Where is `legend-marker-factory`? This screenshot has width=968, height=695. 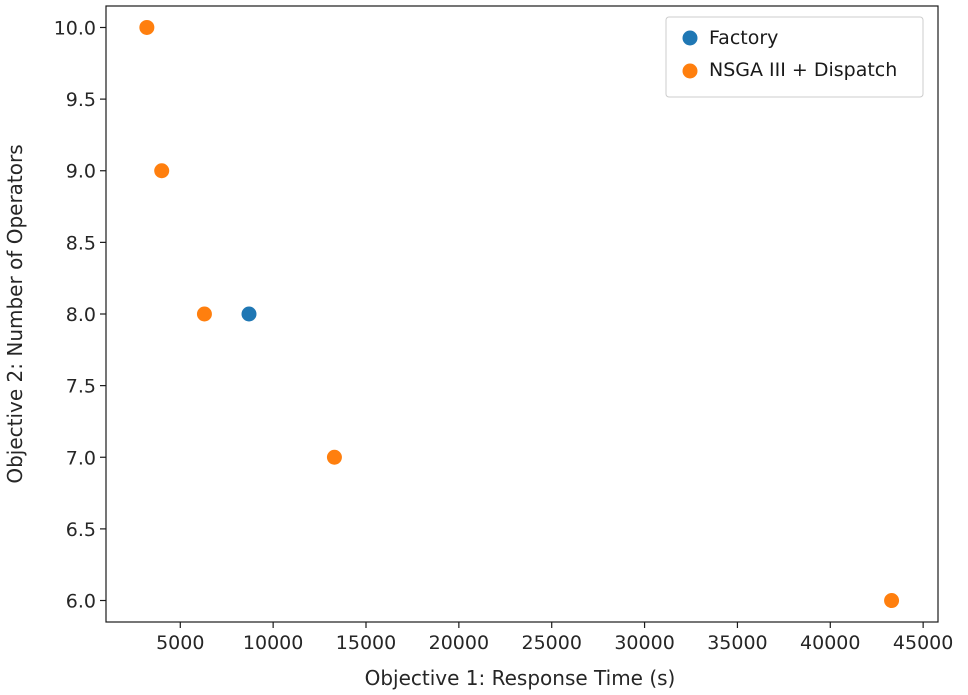
legend-marker-factory is located at coordinates (690, 38).